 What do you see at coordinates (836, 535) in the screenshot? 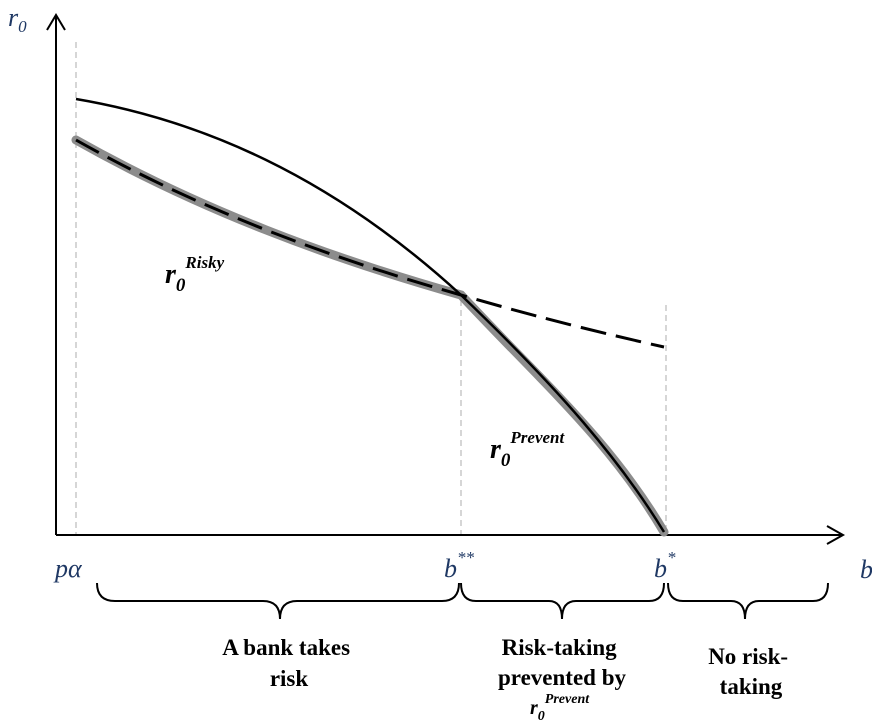
I see `x-axis-arrowhead` at bounding box center [836, 535].